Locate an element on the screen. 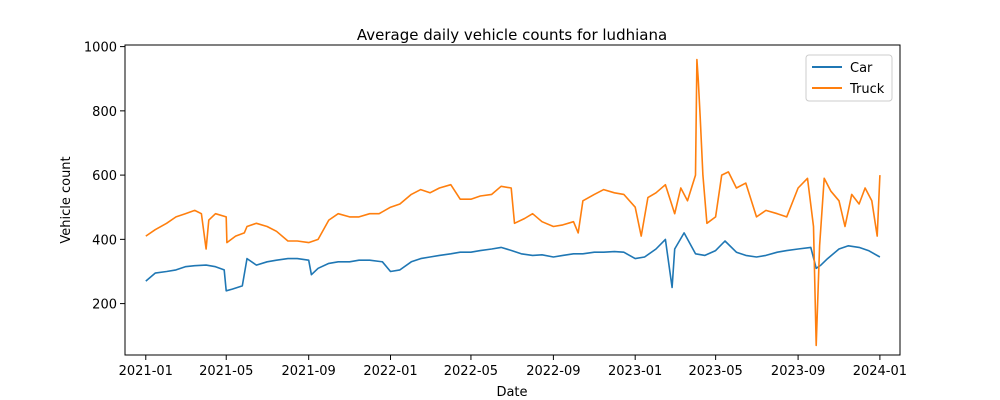 The image size is (1000, 400). x-tick-label: 2022-09 is located at coordinates (553, 371).